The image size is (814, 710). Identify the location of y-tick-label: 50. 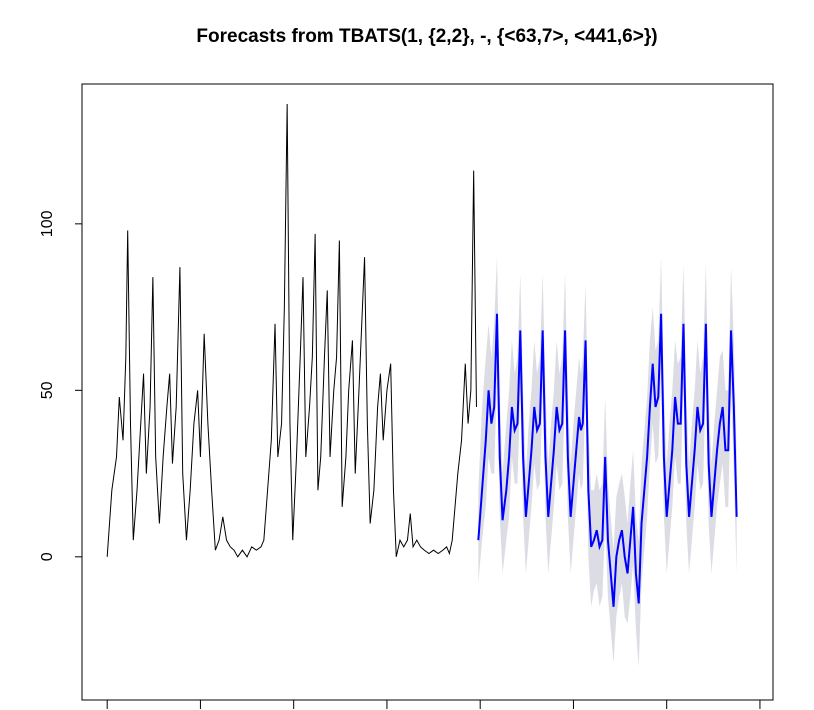
(47, 390).